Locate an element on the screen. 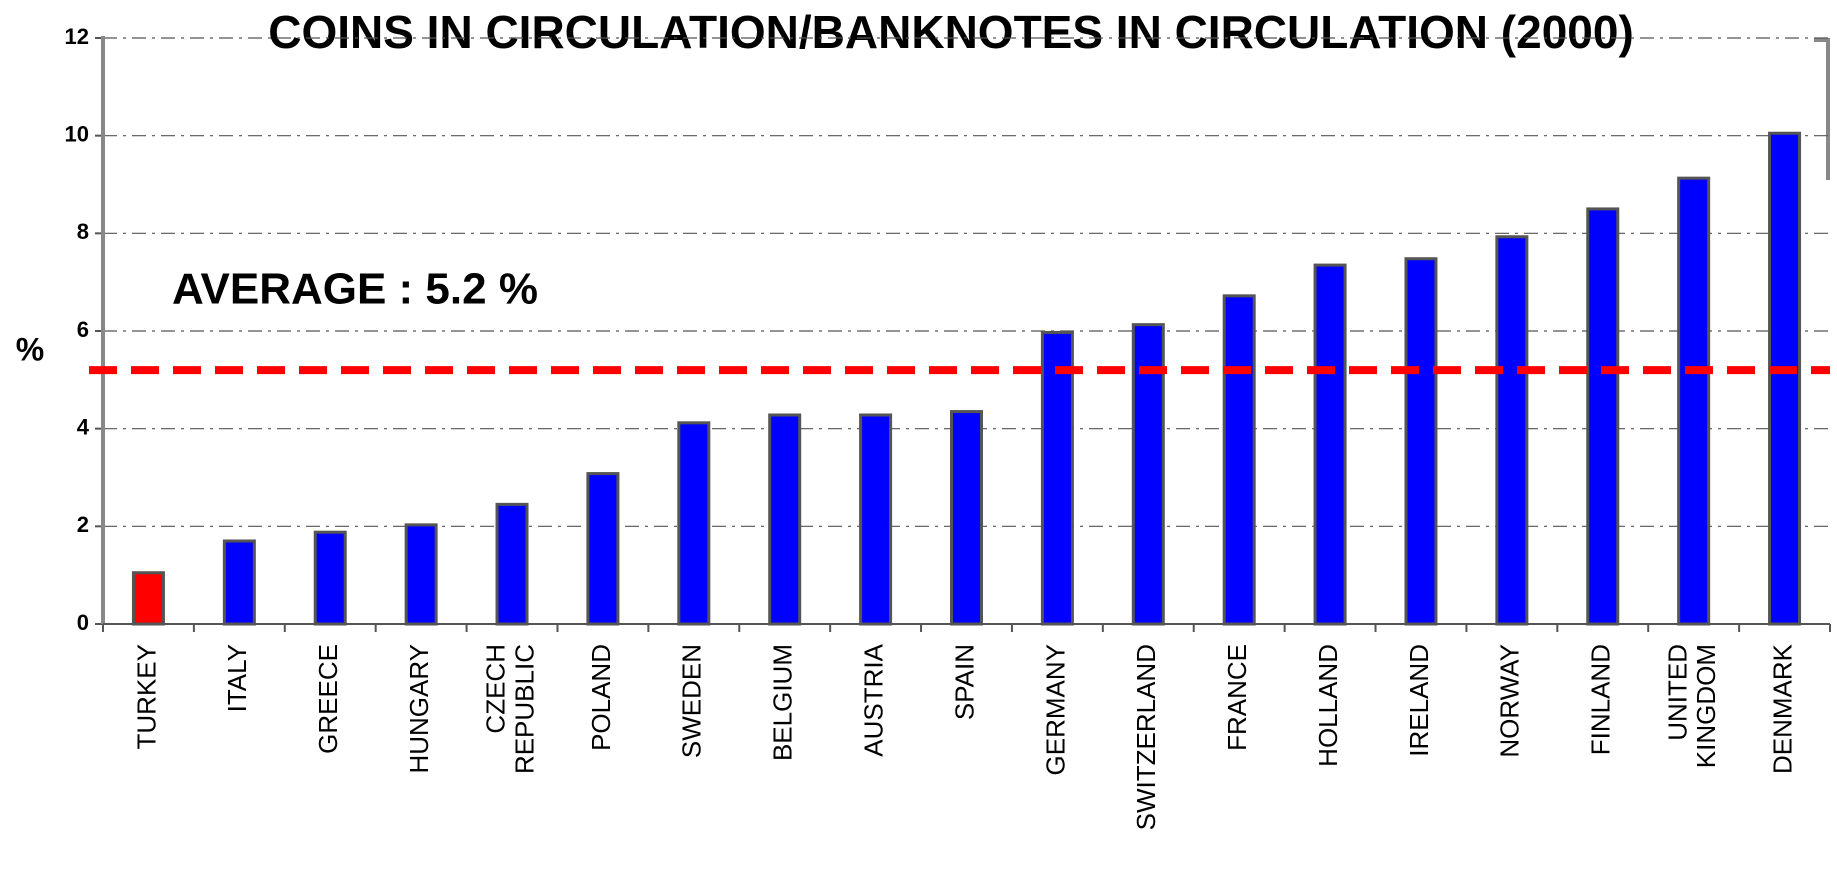 This screenshot has width=1837, height=876. x-tick-label: GERMANY is located at coordinates (1055, 709).